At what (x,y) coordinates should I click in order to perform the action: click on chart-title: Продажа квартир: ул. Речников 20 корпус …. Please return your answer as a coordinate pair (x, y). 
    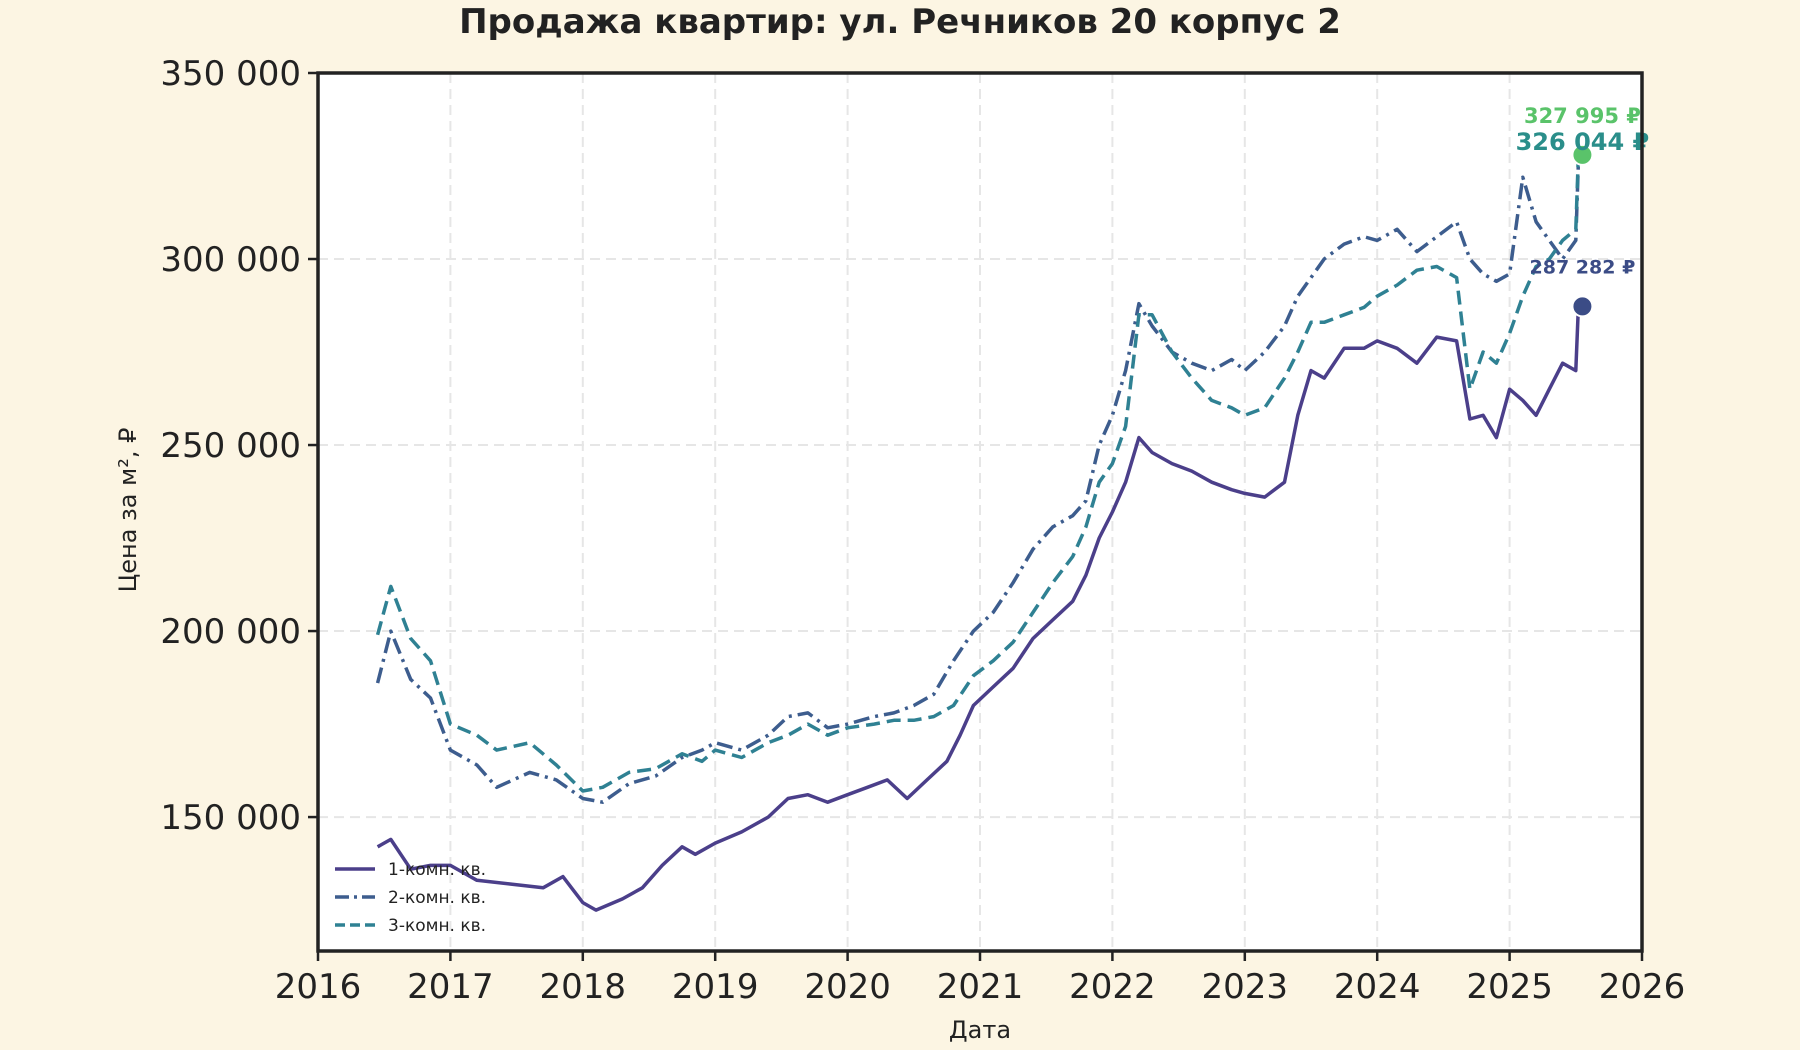
    Looking at the image, I should click on (900, 22).